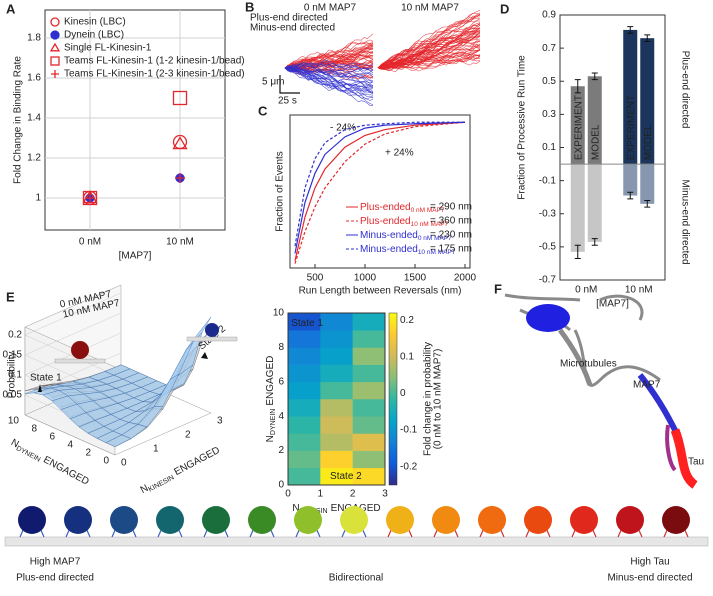  What do you see at coordinates (399, 153) in the screenshot?
I see `annotation: + 24%` at bounding box center [399, 153].